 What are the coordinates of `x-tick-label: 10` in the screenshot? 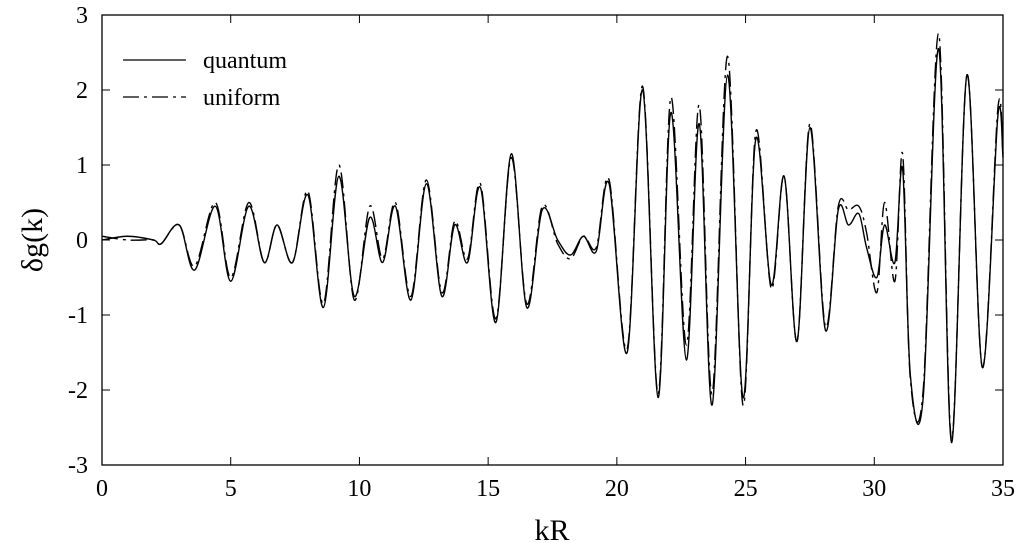 It's located at (359, 489).